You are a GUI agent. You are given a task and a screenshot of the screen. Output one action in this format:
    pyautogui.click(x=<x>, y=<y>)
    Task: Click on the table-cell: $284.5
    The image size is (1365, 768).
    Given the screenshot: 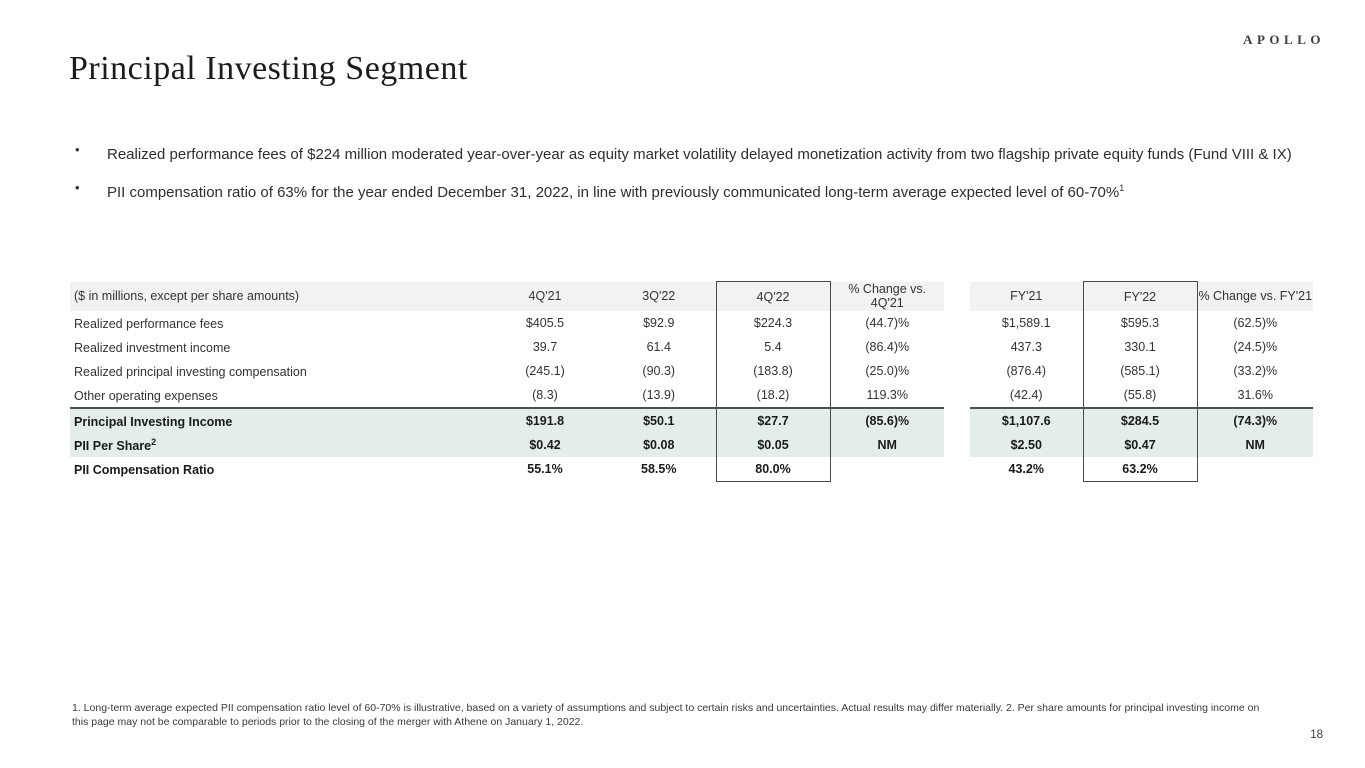 What is the action you would take?
    pyautogui.click(x=1140, y=420)
    